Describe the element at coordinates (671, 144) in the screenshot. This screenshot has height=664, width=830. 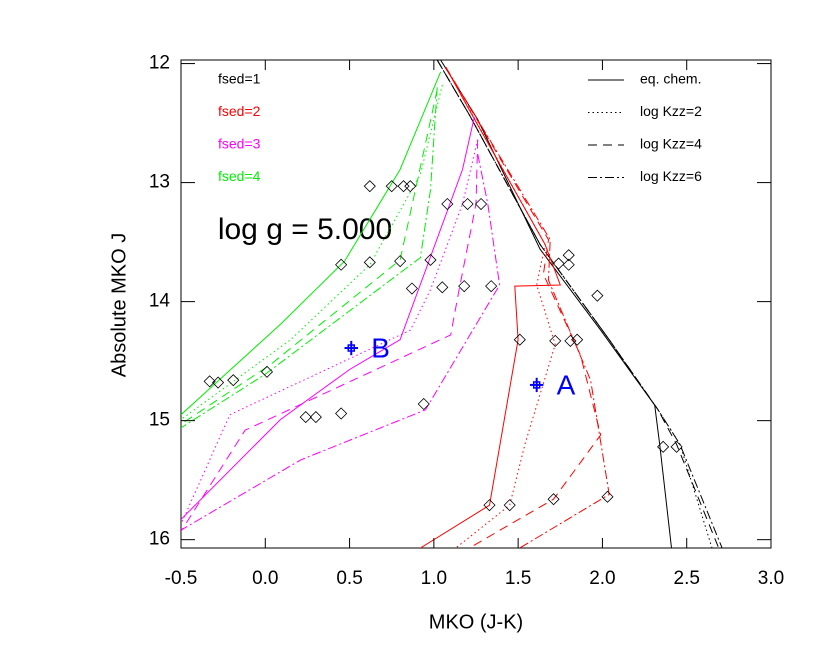
I see `legend-label: log Kzz=4` at that location.